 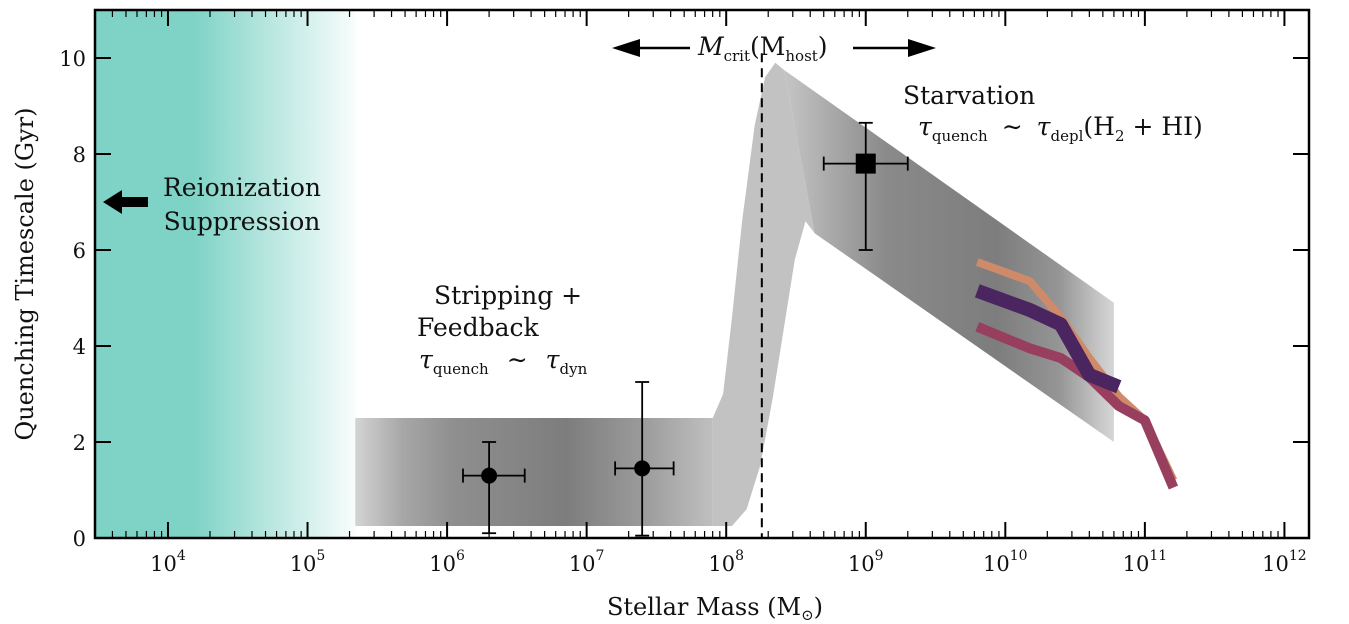 What do you see at coordinates (79, 443) in the screenshot?
I see `y-tick-label: 2` at bounding box center [79, 443].